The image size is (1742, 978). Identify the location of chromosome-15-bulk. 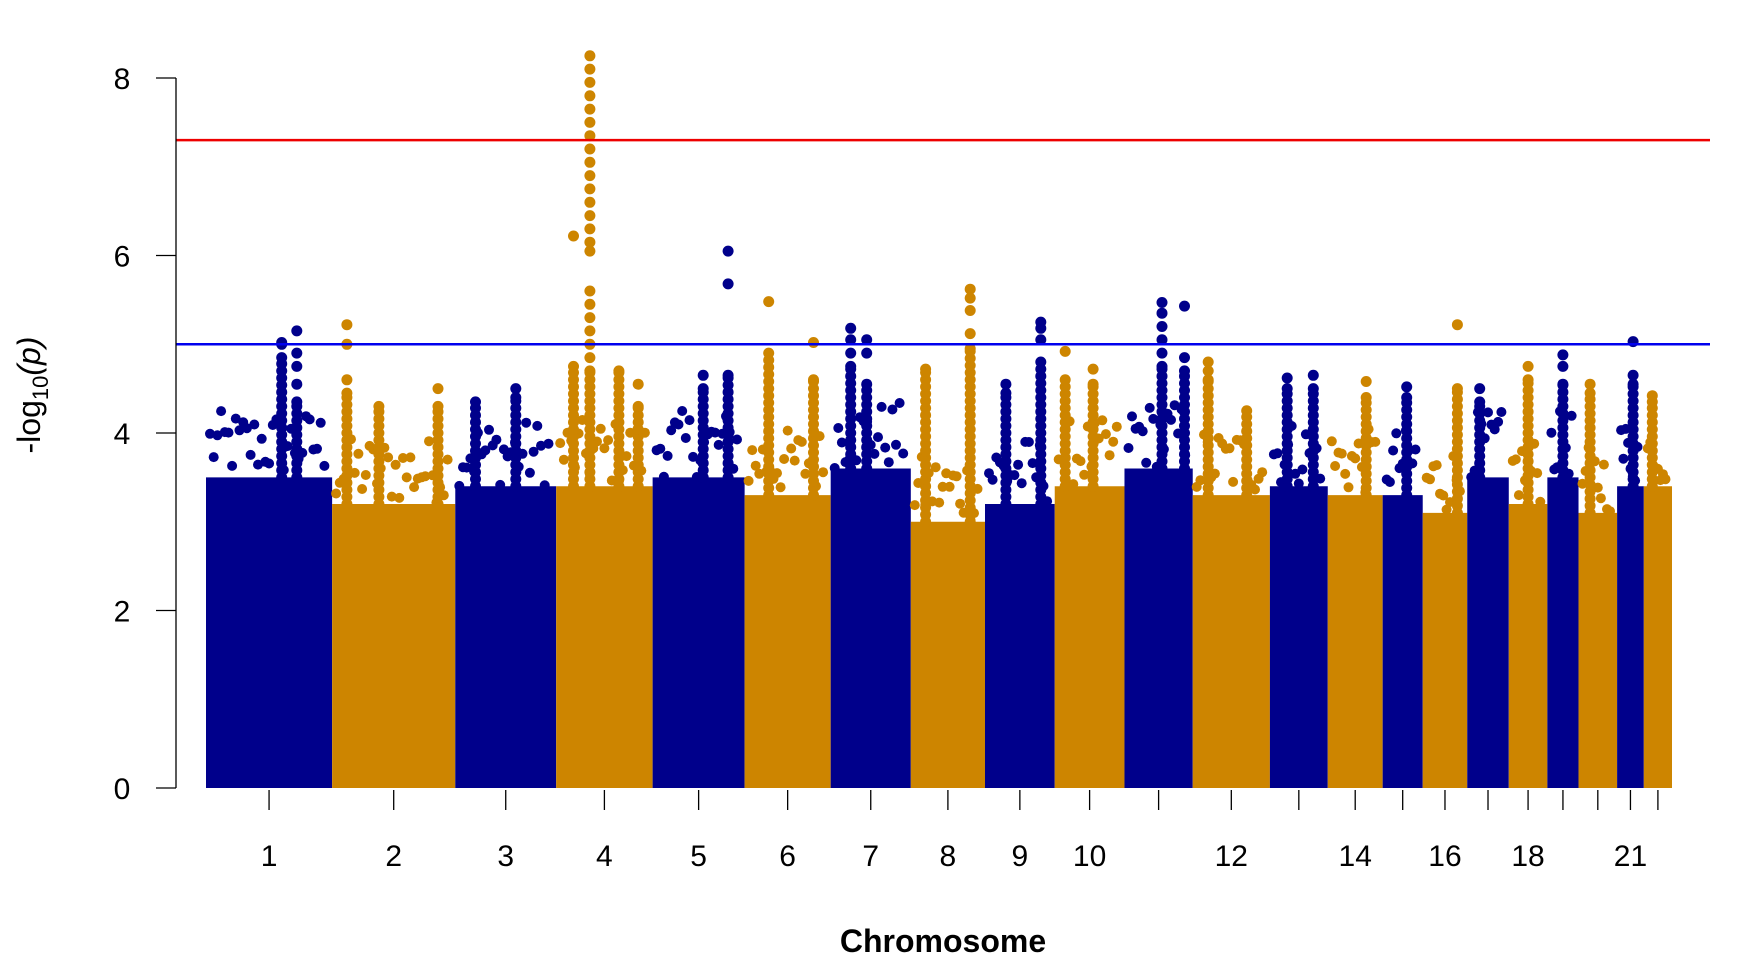
(1402, 641).